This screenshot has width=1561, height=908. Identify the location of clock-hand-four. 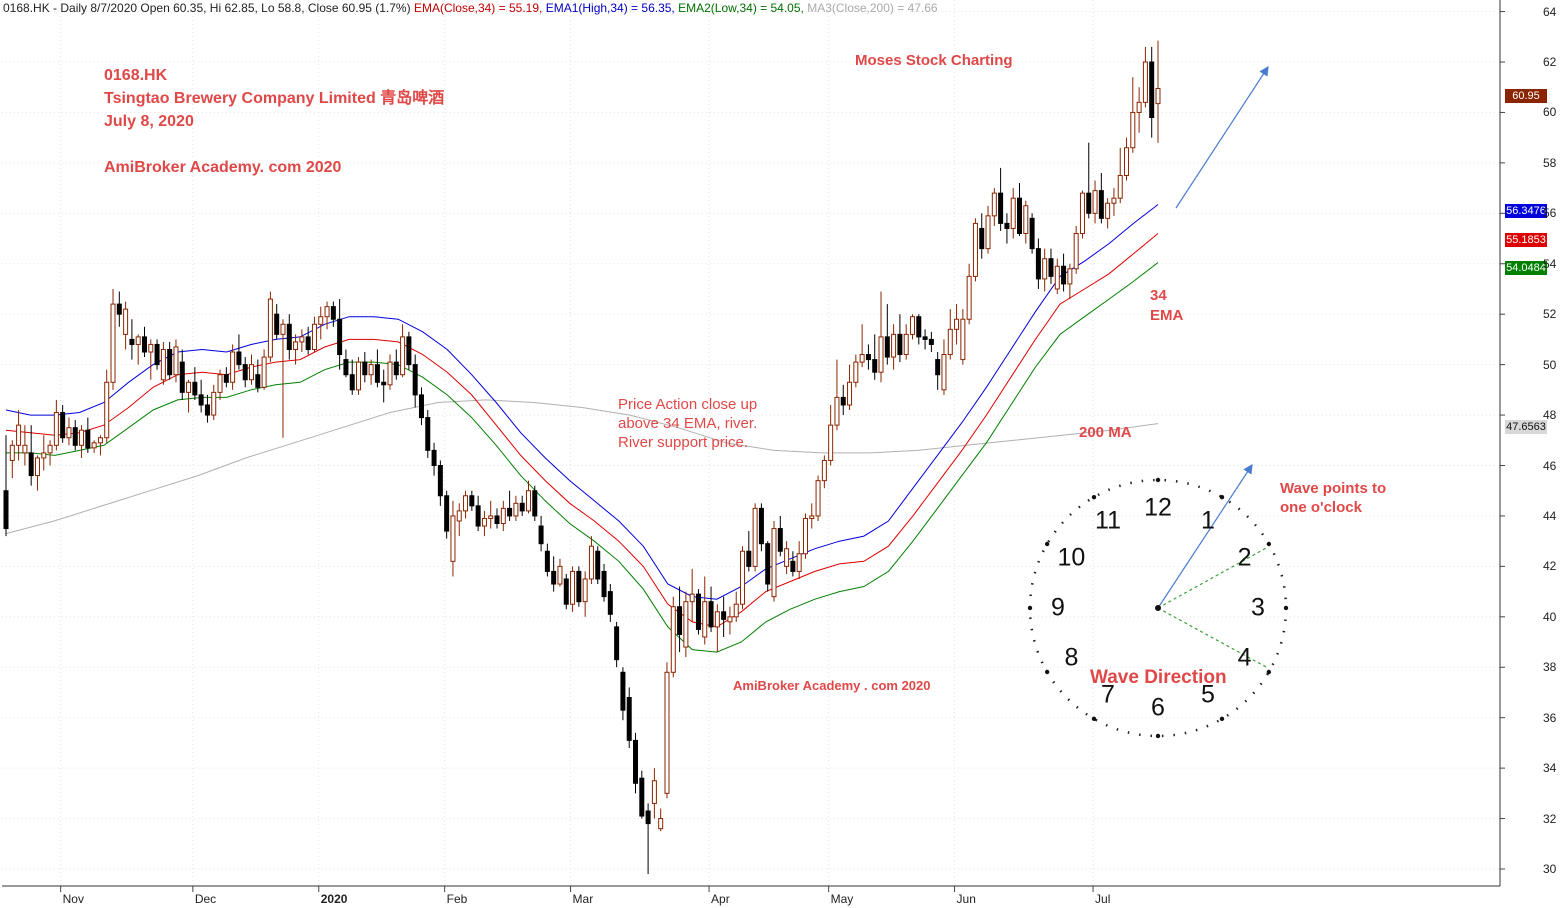
(1213, 638).